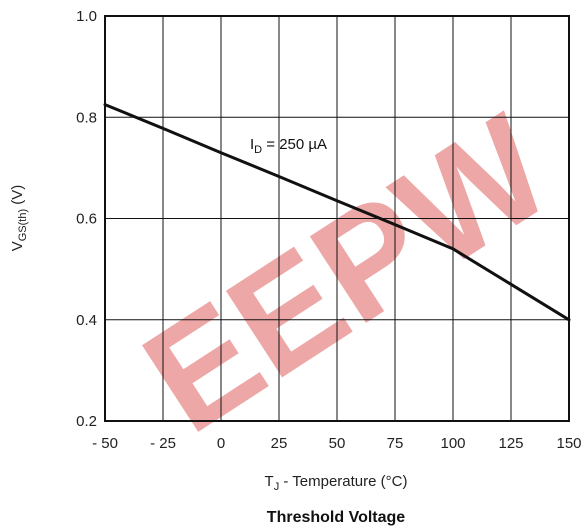 The image size is (587, 529). What do you see at coordinates (86, 219) in the screenshot?
I see `y-tick-label: 0.6` at bounding box center [86, 219].